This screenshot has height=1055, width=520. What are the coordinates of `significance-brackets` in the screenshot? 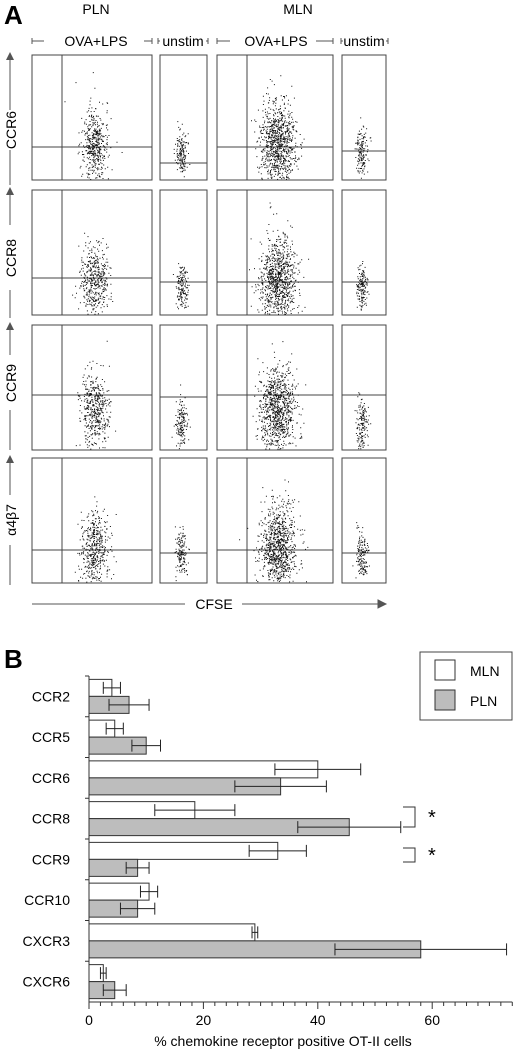 It's located at (409, 834).